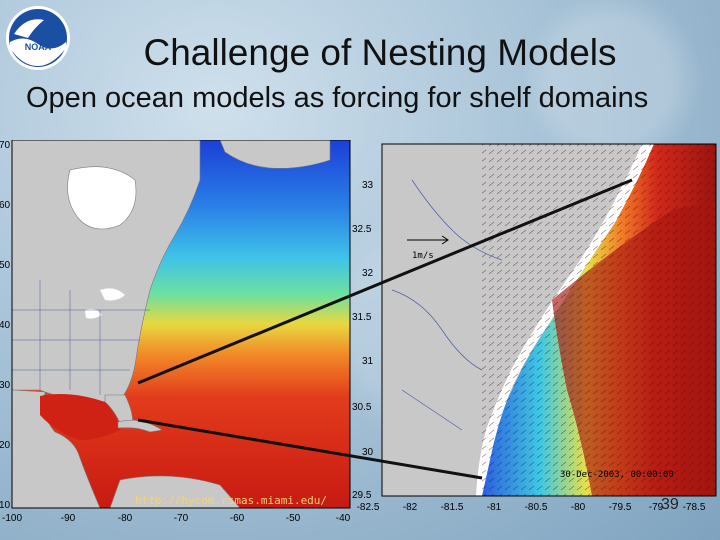 The height and width of the screenshot is (540, 720). Describe the element at coordinates (362, 495) in the screenshot. I see `y-tick: 29.5` at that location.